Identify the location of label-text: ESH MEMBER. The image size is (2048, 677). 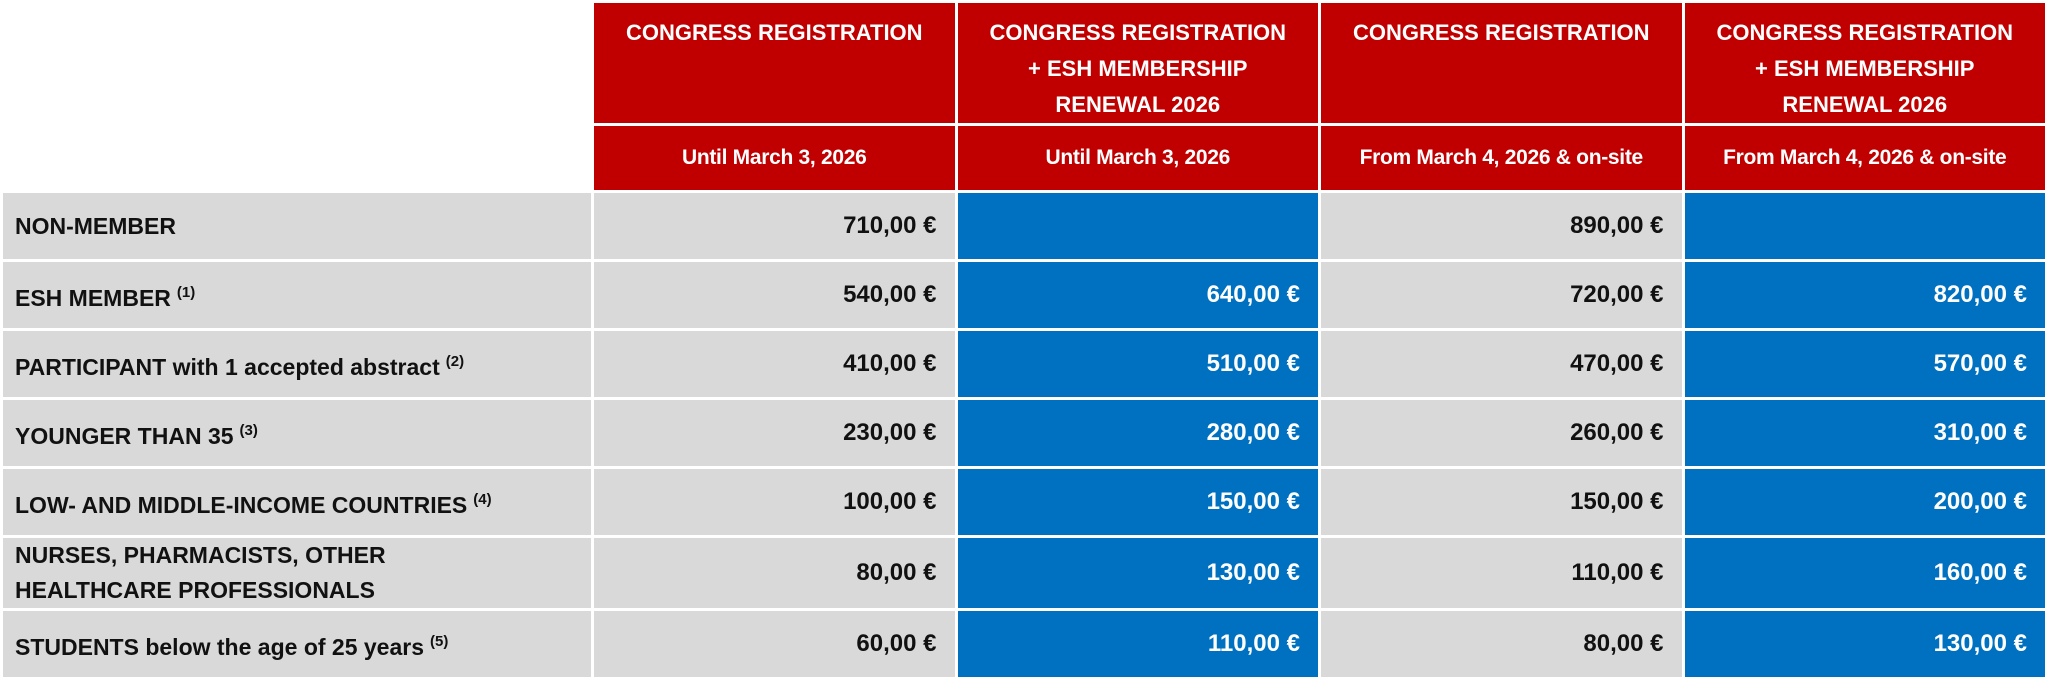
(93, 297).